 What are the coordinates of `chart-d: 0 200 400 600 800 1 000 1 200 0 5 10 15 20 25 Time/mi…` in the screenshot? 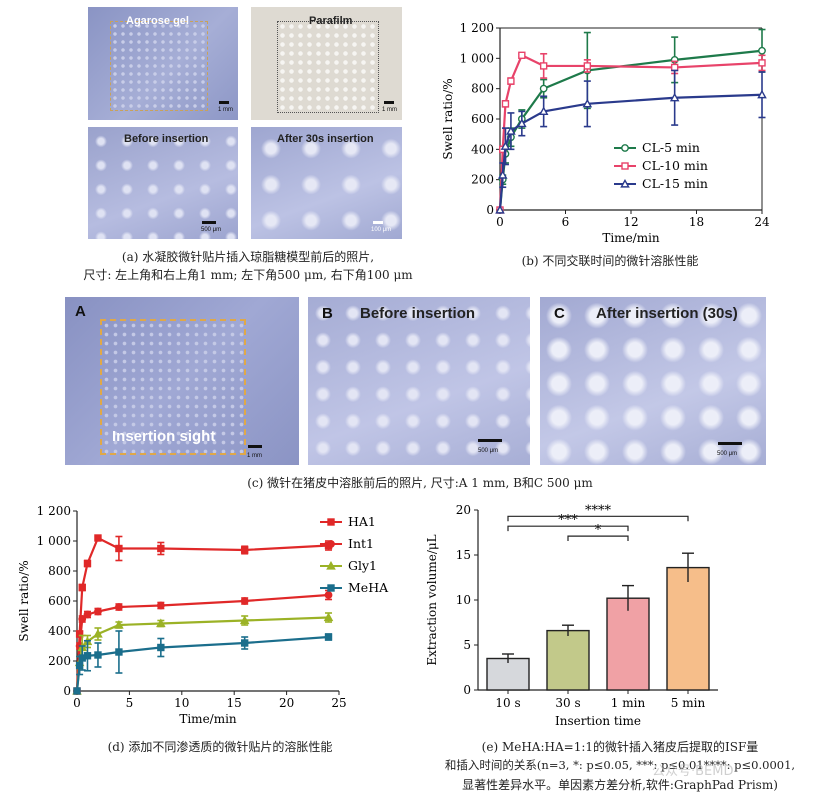 It's located at (203, 615).